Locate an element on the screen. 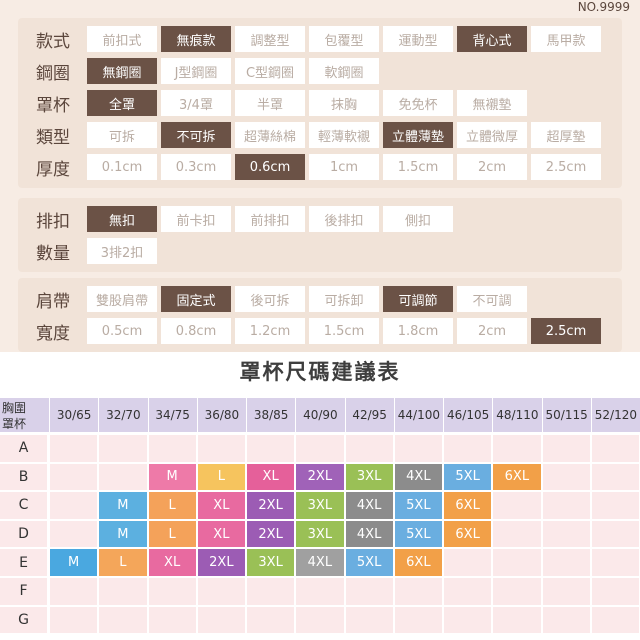 This screenshot has height=640, width=640. spec-option: 後排扣 is located at coordinates (344, 219).